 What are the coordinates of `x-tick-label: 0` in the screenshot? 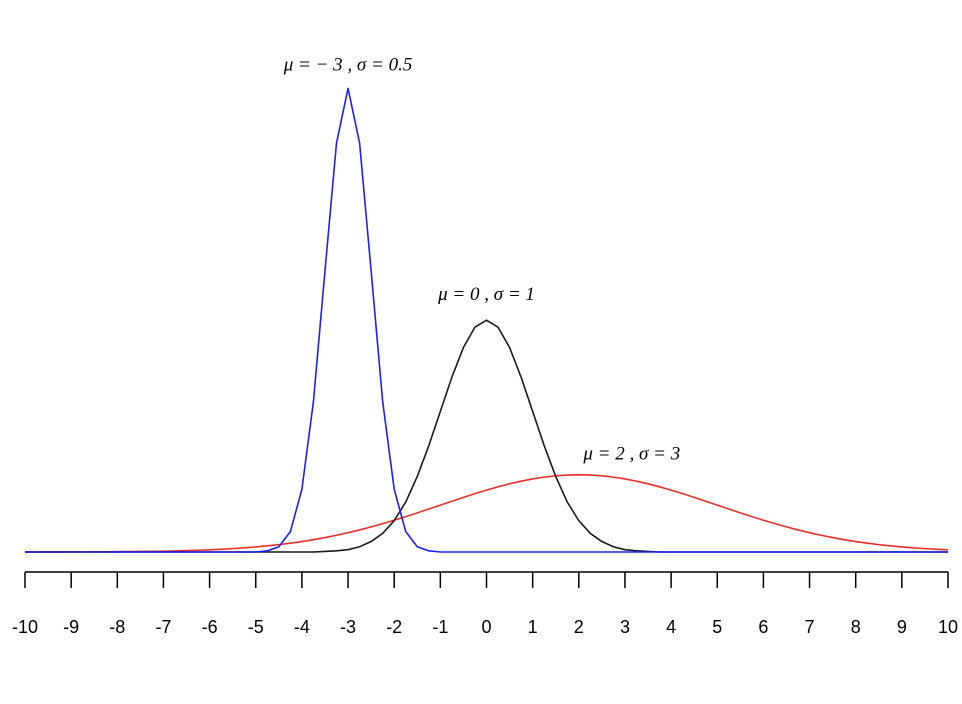 It's located at (486, 627).